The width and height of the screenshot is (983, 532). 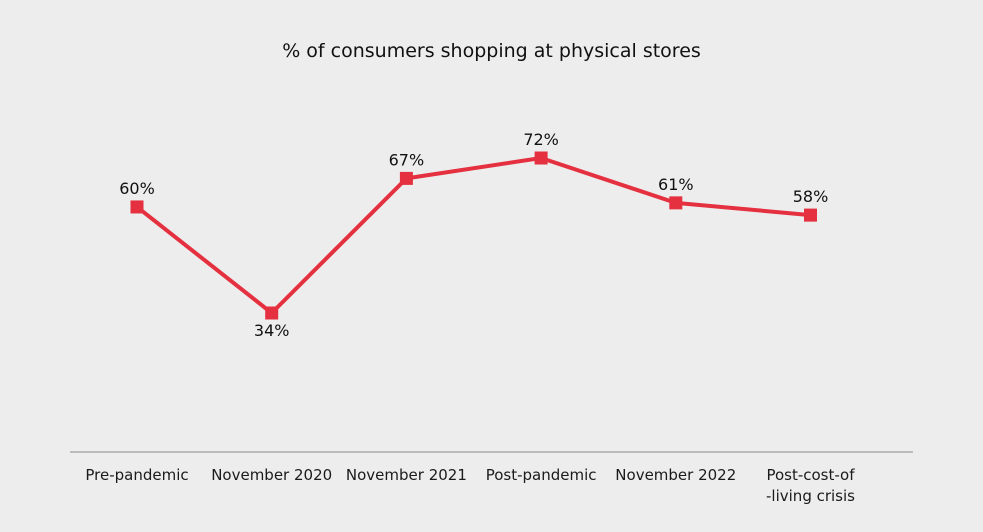 I want to click on x-tick-label: Post-pandemic, so click(x=541, y=475).